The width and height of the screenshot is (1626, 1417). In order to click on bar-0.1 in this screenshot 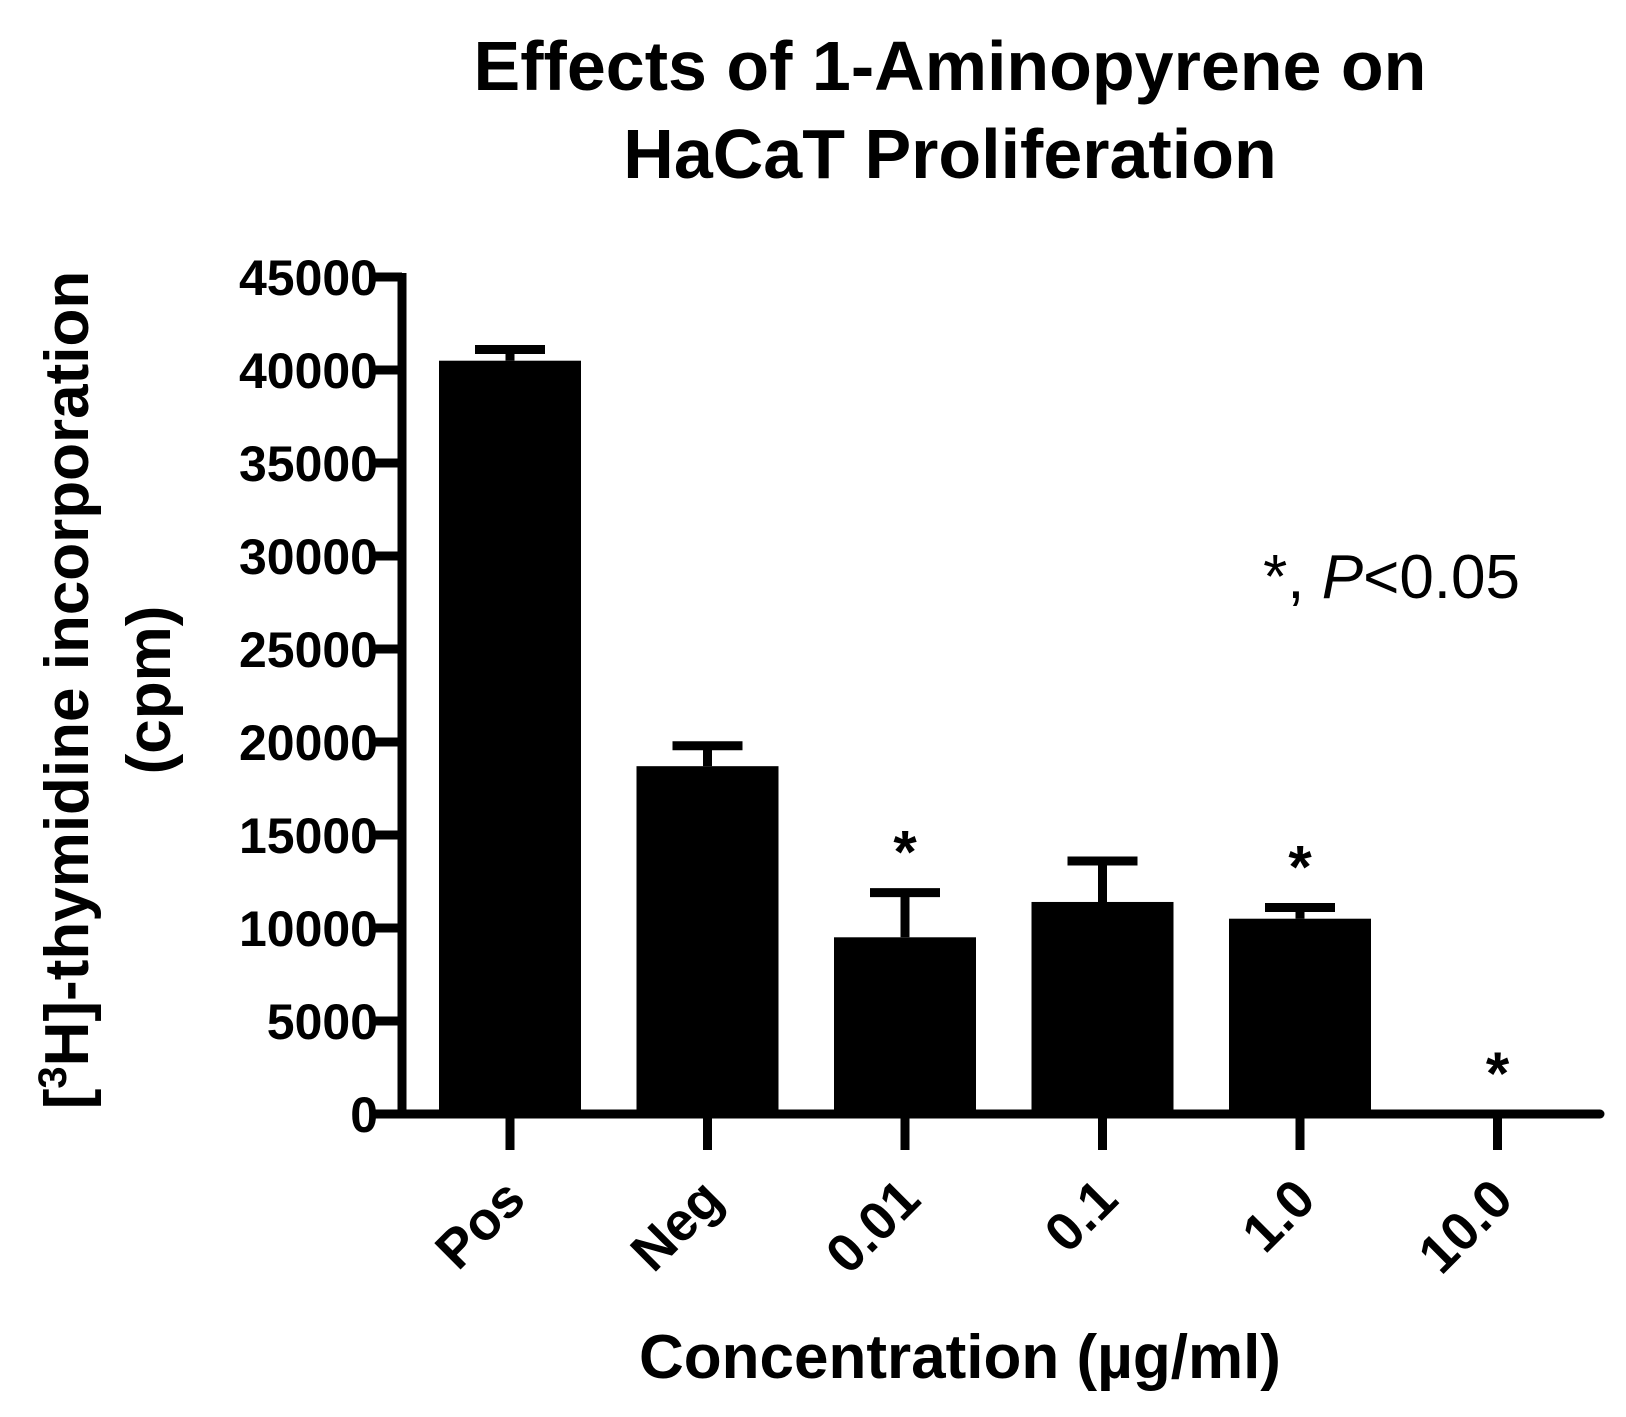, I will do `click(1102, 1007)`.